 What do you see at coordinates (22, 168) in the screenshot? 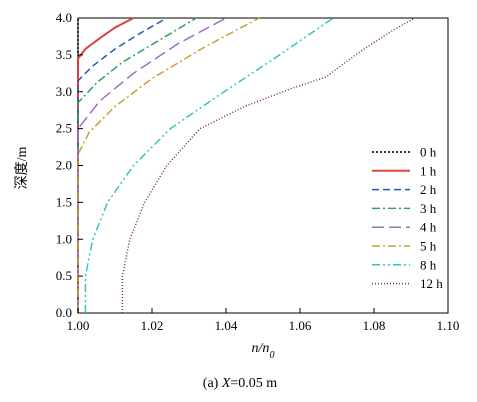
I see `y-axis-label: 深度/m` at bounding box center [22, 168].